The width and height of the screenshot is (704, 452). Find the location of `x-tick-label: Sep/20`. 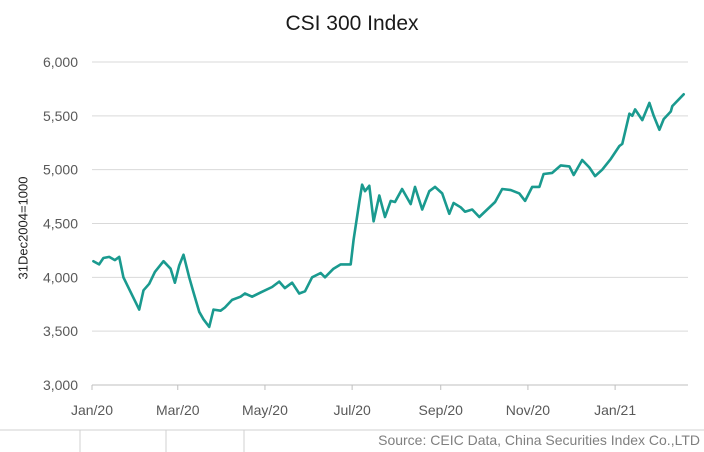

x-tick-label: Sep/20 is located at coordinates (441, 410).